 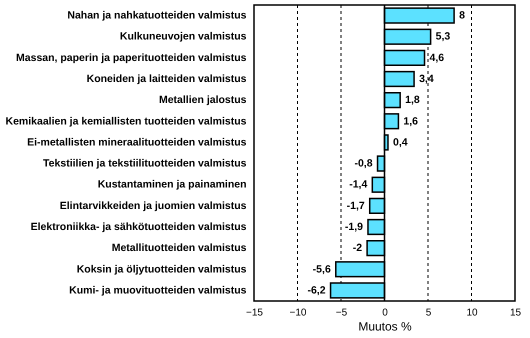 What do you see at coordinates (137, 142) in the screenshot?
I see `y-tick-label: Ei-metallisten mineraalituotteiden valmistus` at bounding box center [137, 142].